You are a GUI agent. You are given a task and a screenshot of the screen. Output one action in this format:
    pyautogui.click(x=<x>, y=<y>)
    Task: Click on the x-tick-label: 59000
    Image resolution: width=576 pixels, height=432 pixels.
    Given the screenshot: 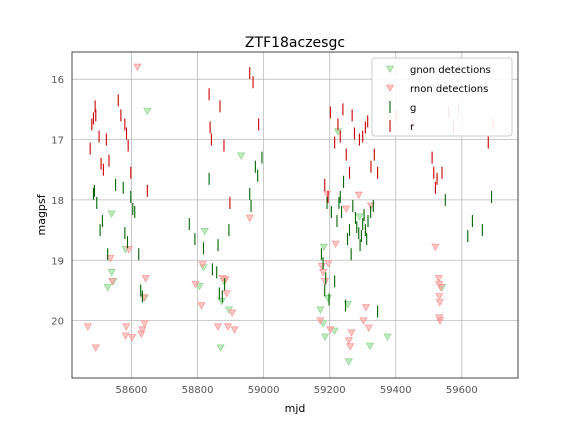 What is the action you would take?
    pyautogui.click(x=264, y=390)
    